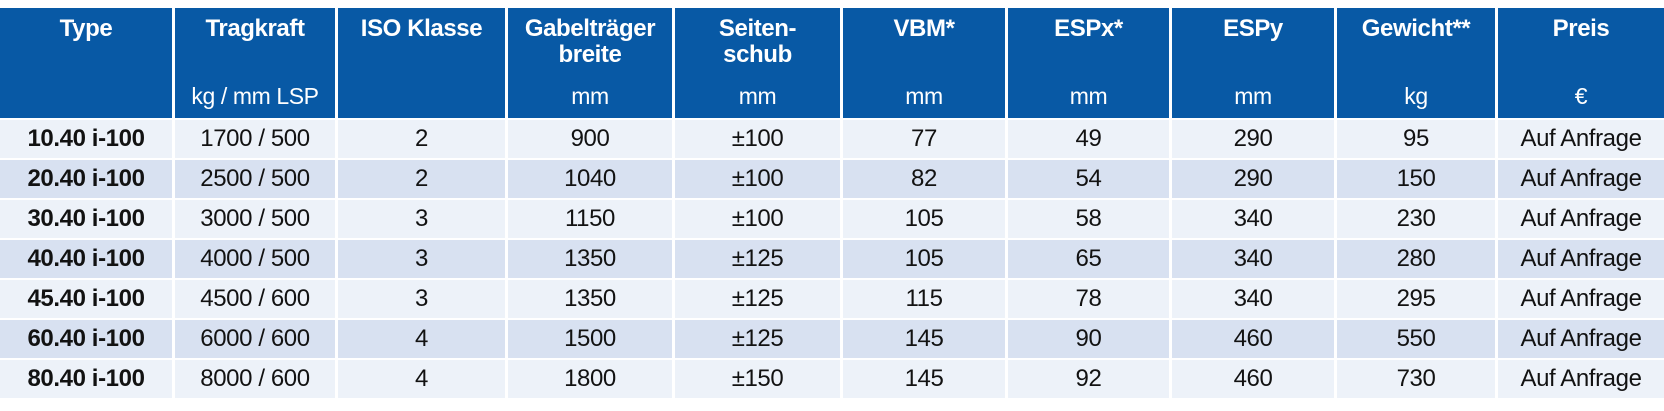  What do you see at coordinates (1416, 179) in the screenshot?
I see `cell-gewicht: 150` at bounding box center [1416, 179].